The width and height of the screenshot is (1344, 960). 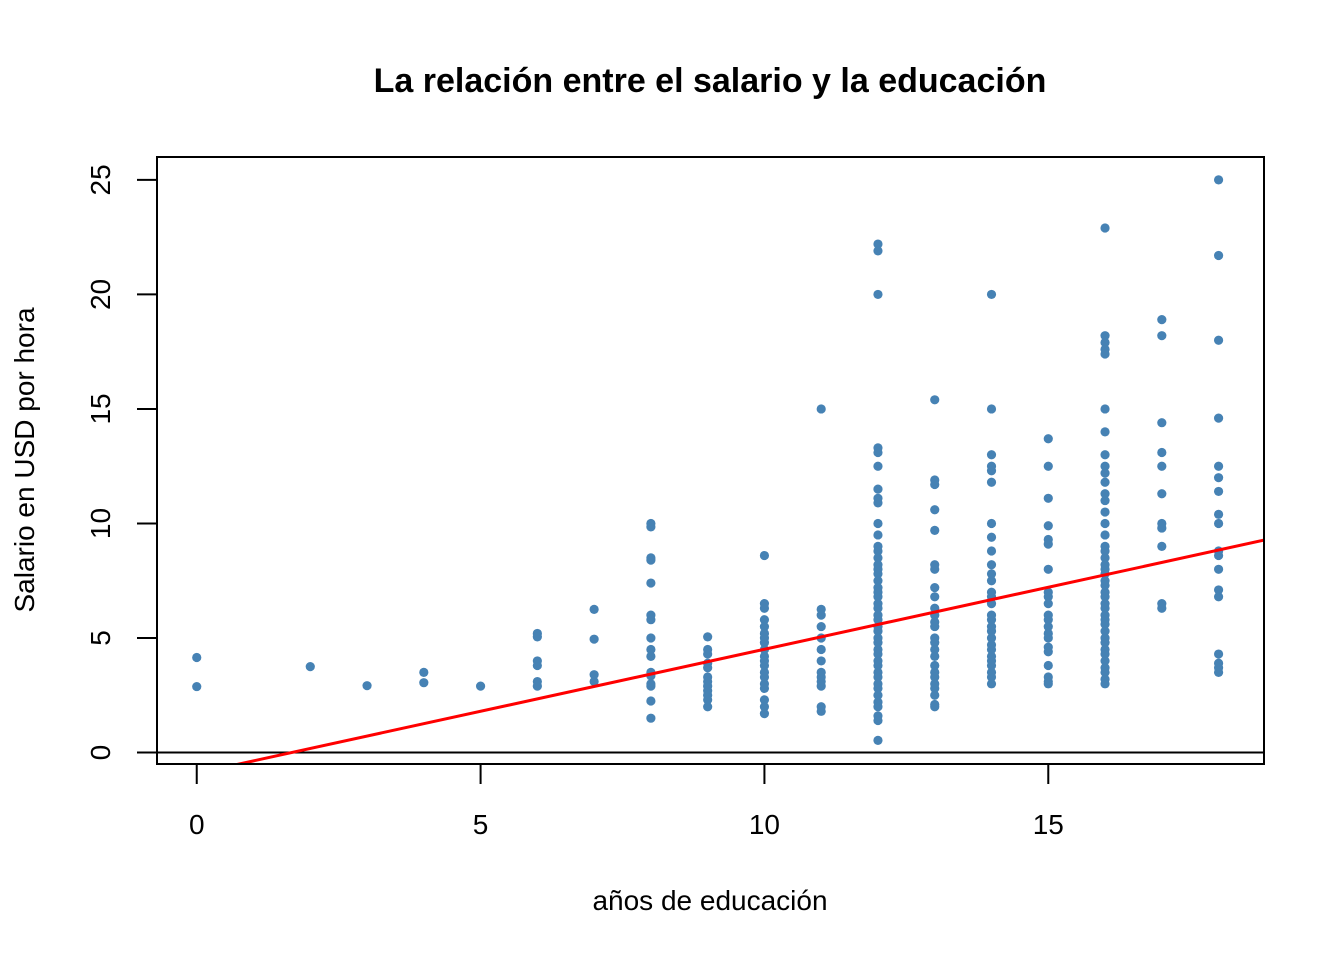 What do you see at coordinates (100, 523) in the screenshot?
I see `y-tick-label: 10` at bounding box center [100, 523].